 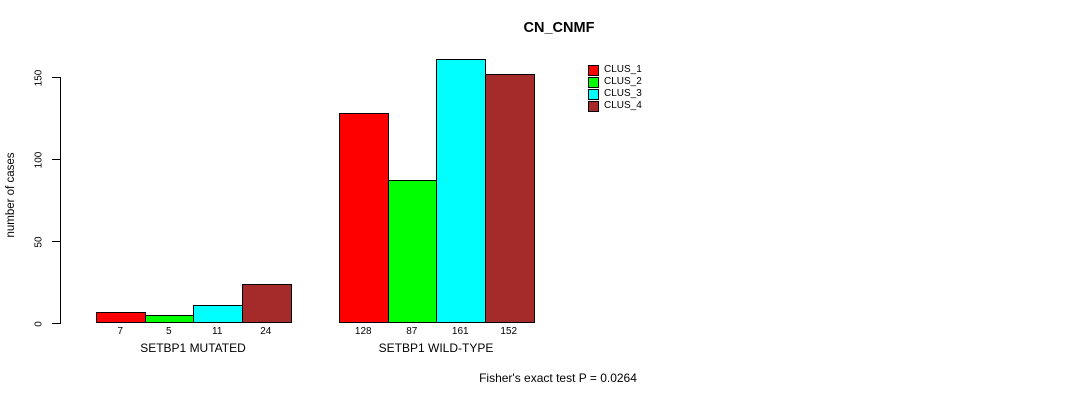 What do you see at coordinates (363, 331) in the screenshot?
I see `bar-value-label: 128` at bounding box center [363, 331].